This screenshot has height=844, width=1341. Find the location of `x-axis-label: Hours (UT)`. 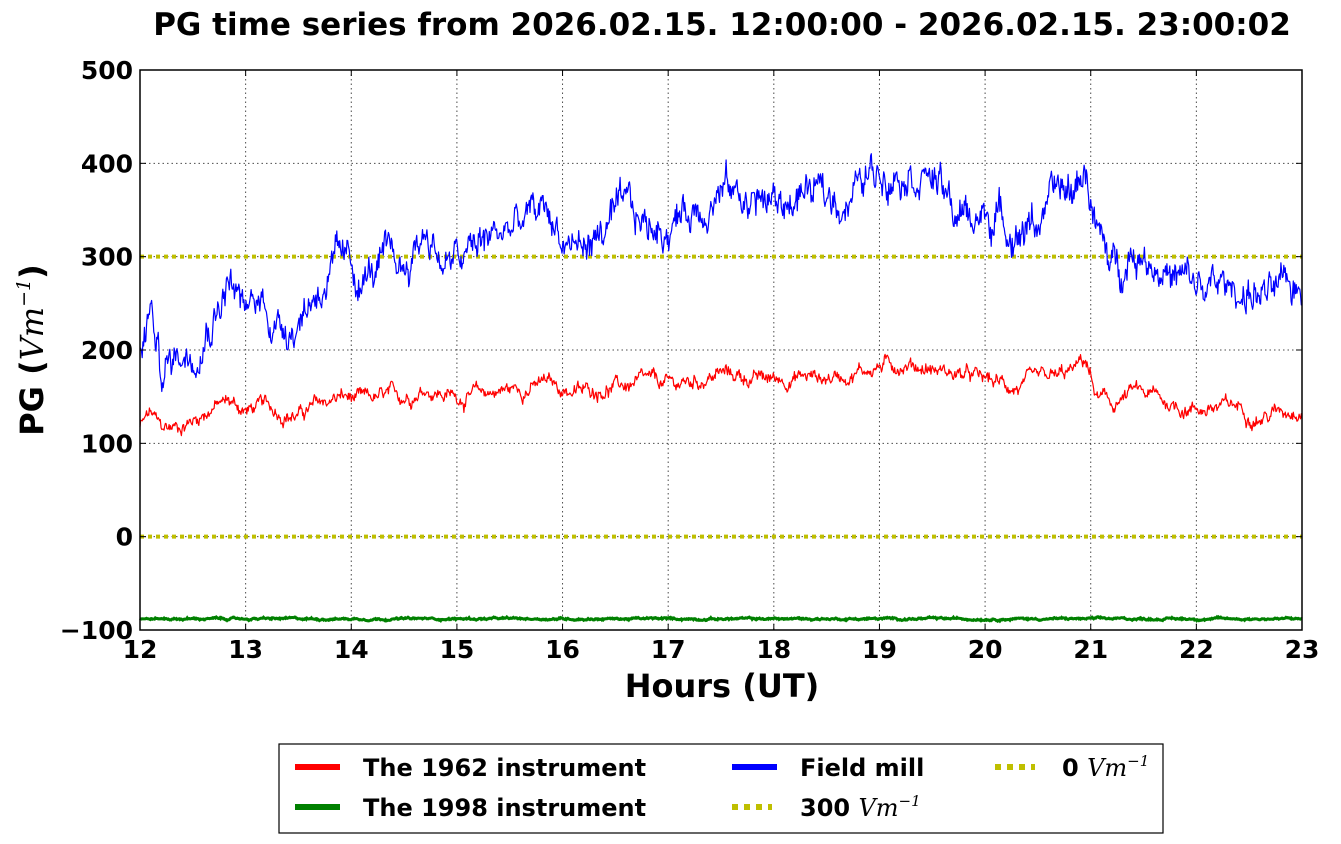

x-axis-label: Hours (UT) is located at coordinates (722, 686).